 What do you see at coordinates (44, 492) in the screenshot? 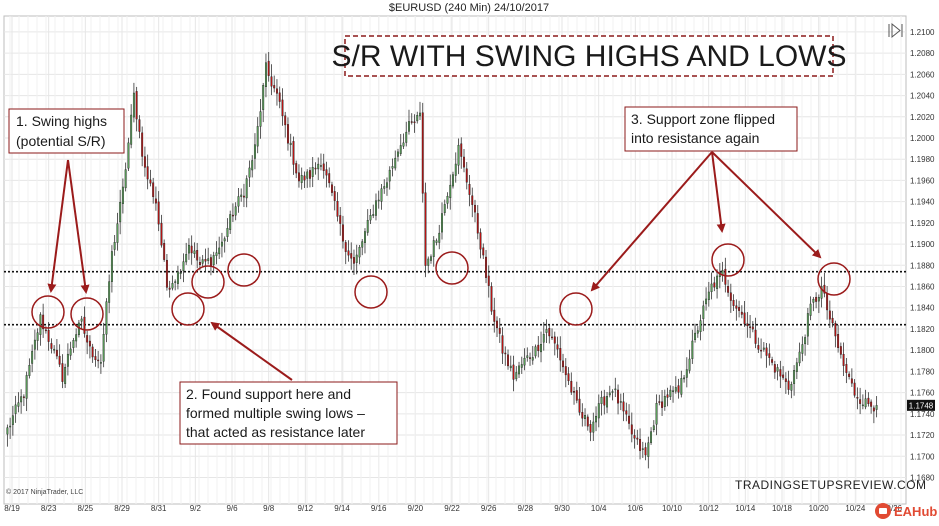
I see `copyright-text: © 2017 NinjaTrader, LLC` at bounding box center [44, 492].